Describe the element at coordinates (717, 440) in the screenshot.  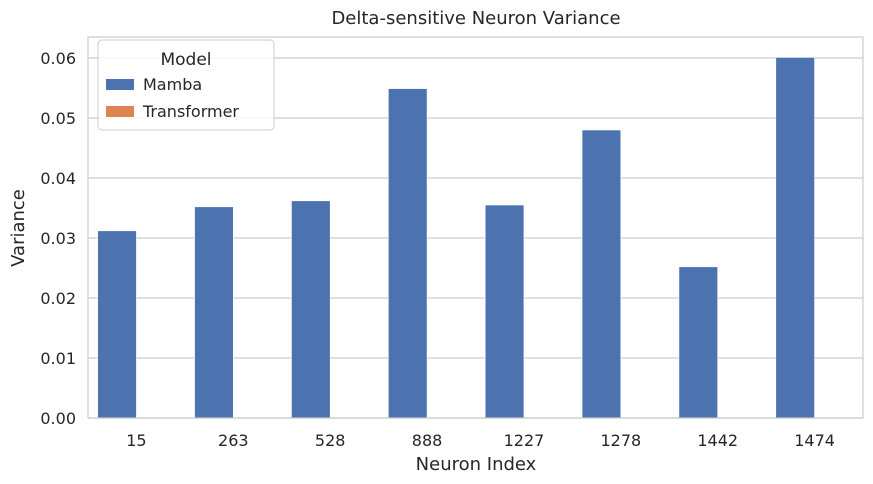
I see `x-tick-label: 1442` at that location.